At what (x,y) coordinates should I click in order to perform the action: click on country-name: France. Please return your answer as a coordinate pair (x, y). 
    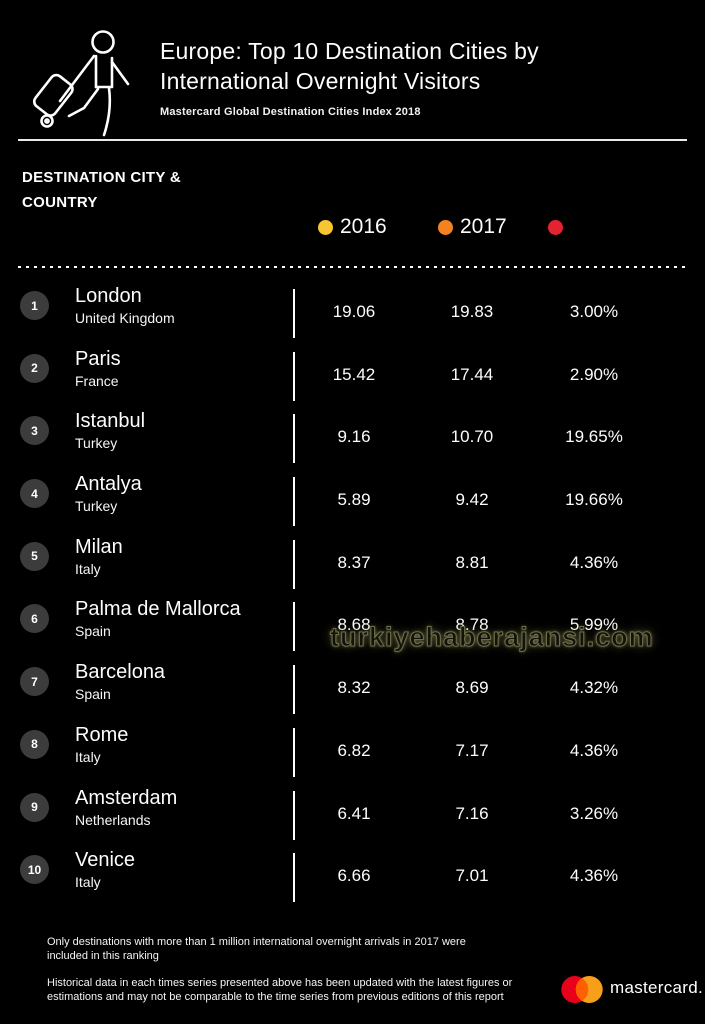
    Looking at the image, I should click on (97, 380).